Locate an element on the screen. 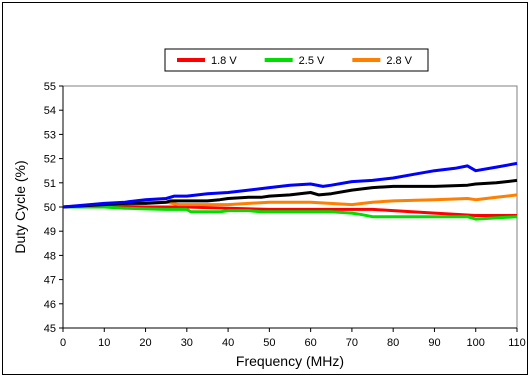 The width and height of the screenshot is (532, 381). y-tick-label: 52 is located at coordinates (50, 160).